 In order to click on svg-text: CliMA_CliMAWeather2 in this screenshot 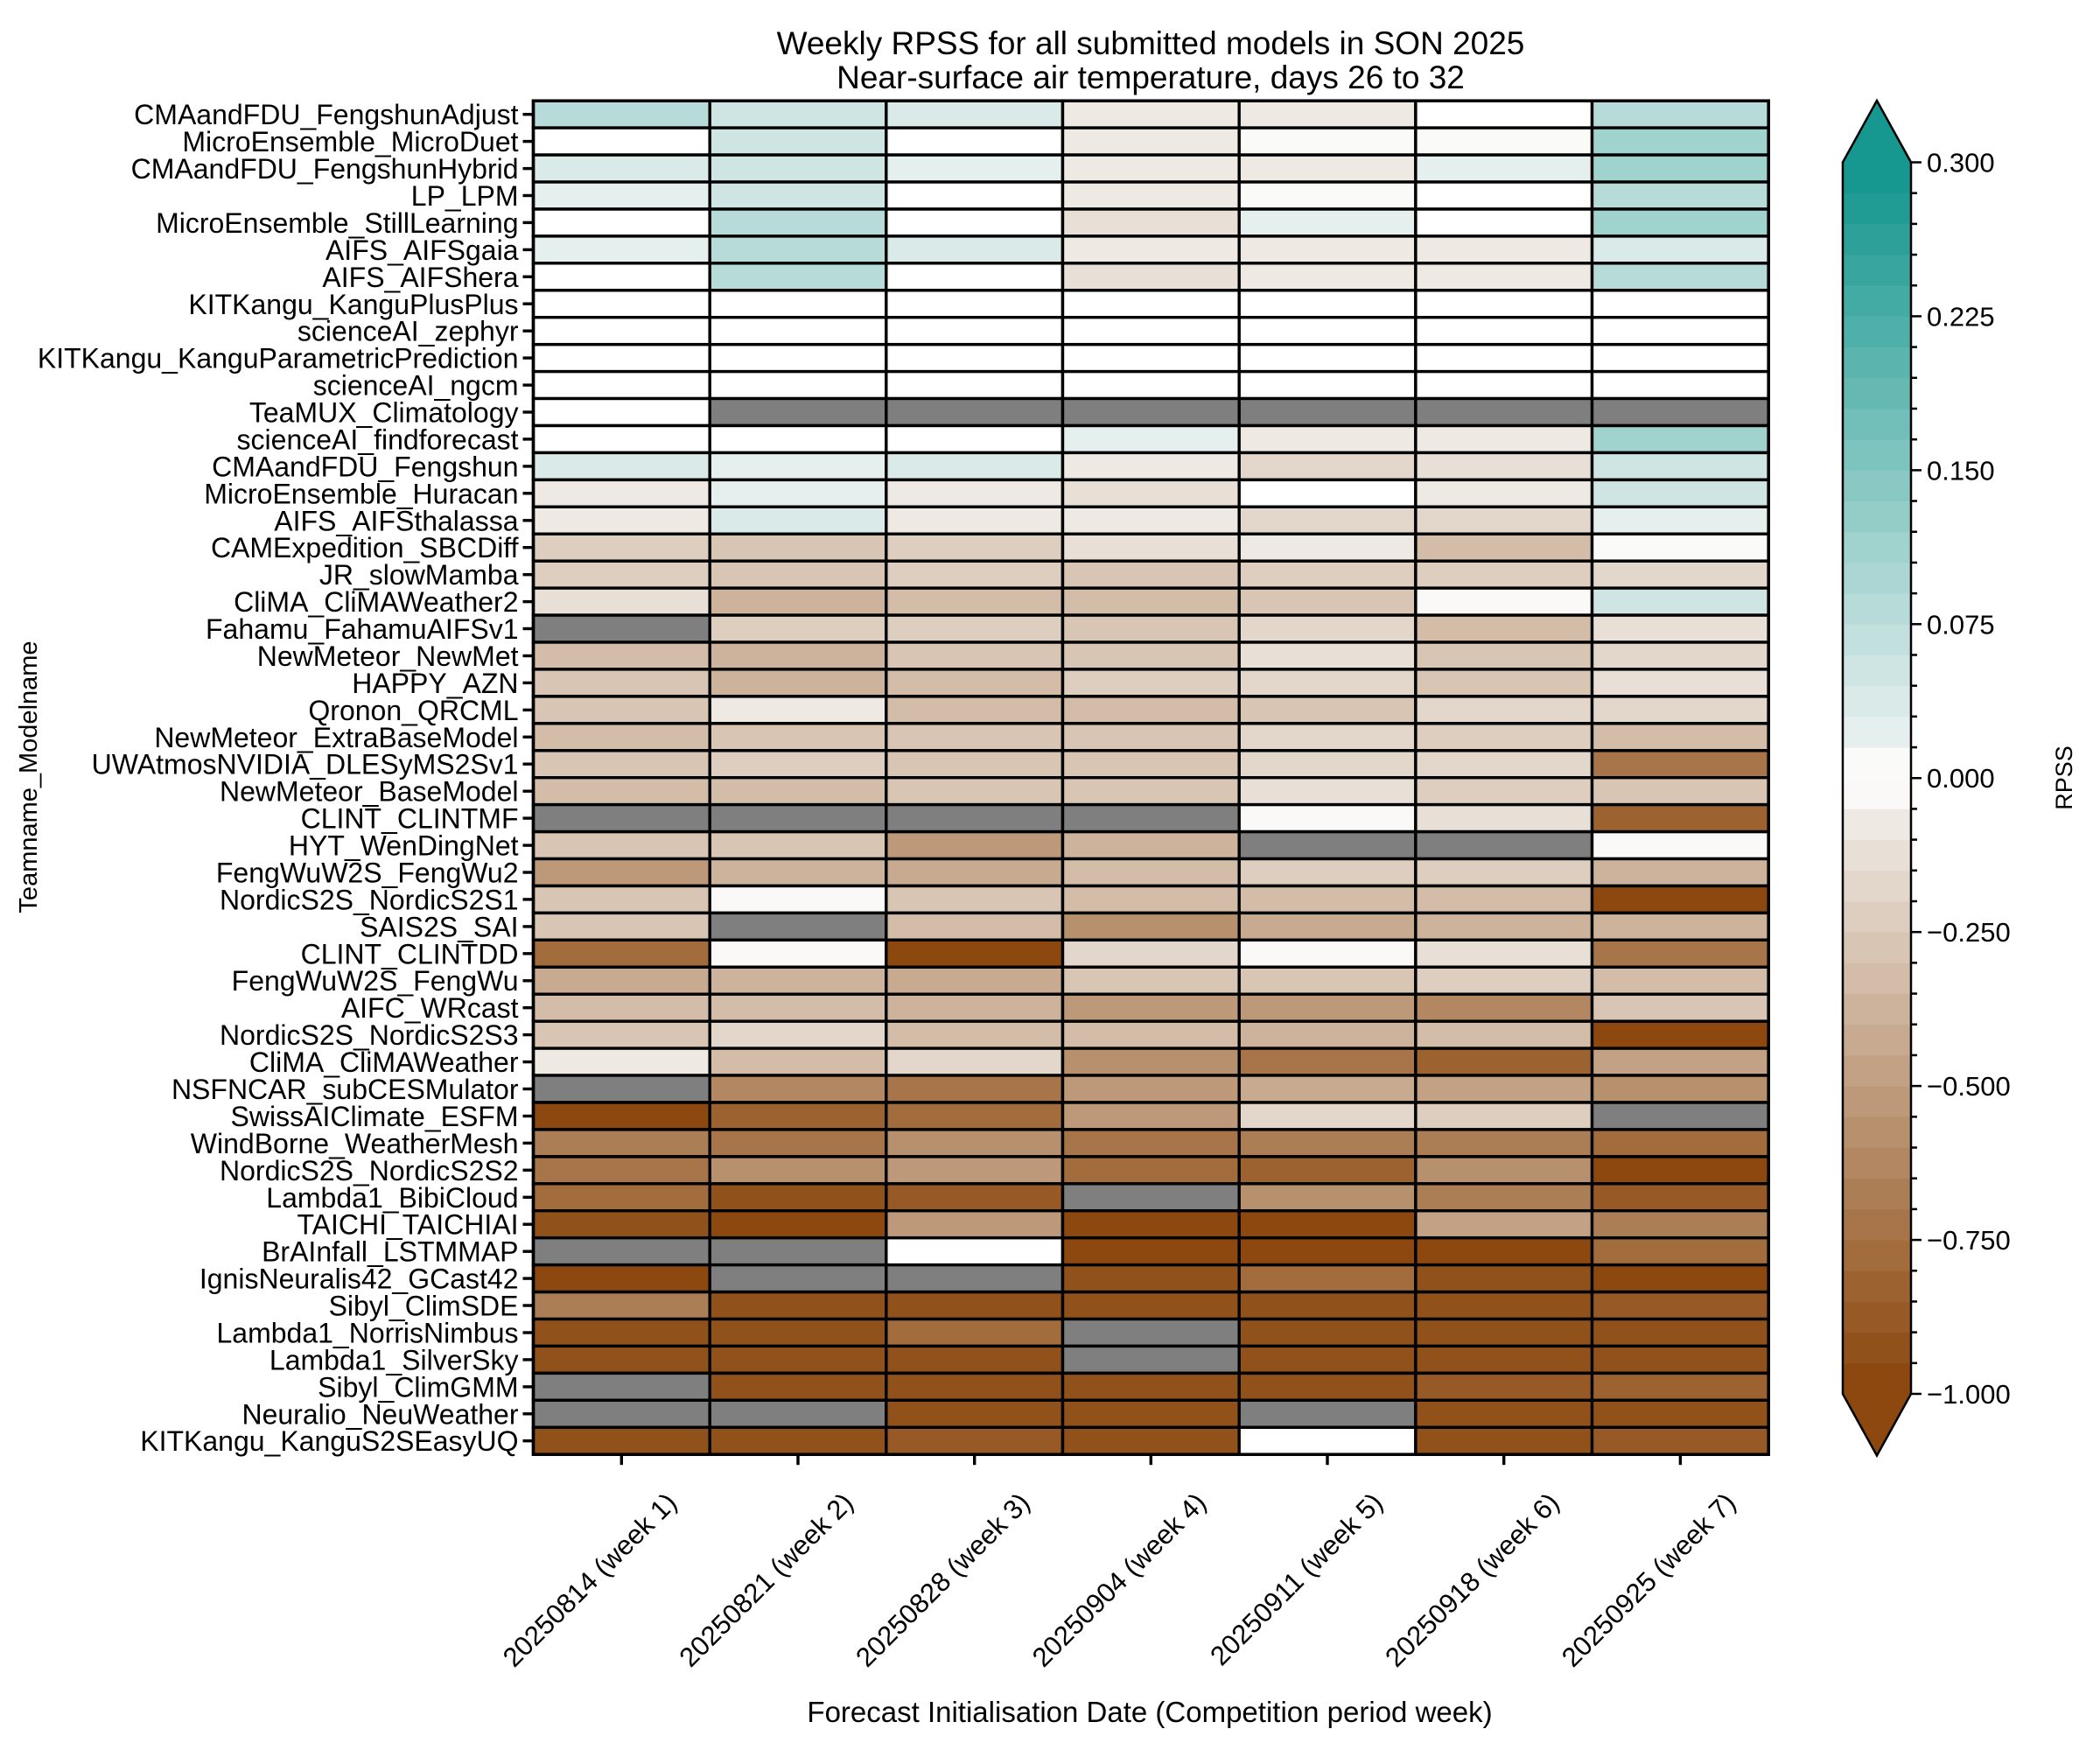, I will do `click(376, 602)`.